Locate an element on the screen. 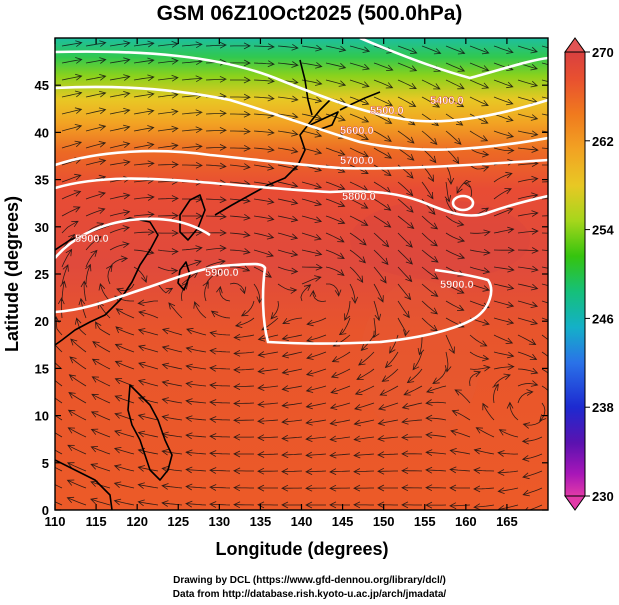 The image size is (619, 605). x-tick-label: 165 is located at coordinates (507, 521).